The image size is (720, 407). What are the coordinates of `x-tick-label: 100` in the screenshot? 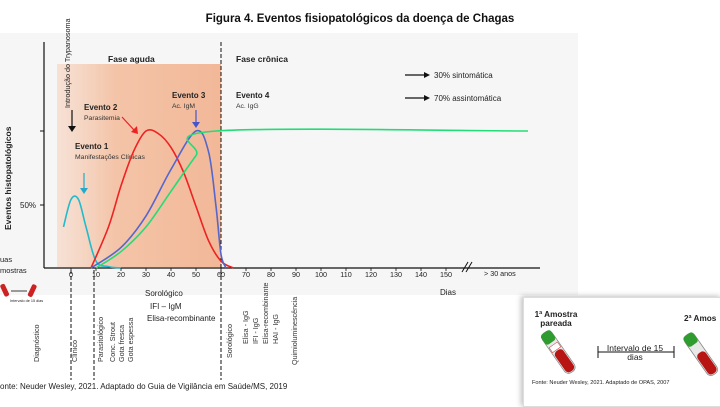 It's located at (321, 274).